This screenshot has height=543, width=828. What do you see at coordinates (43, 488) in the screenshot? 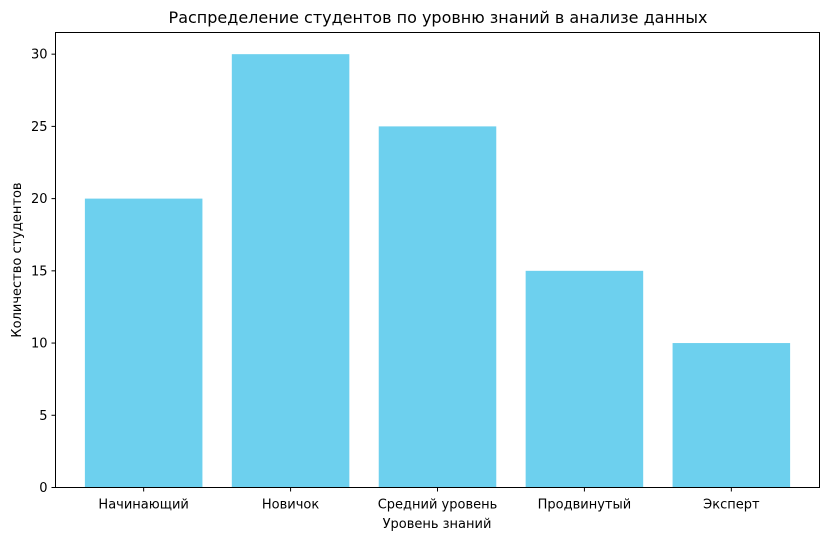
I see `y-tick-label: 0` at bounding box center [43, 488].